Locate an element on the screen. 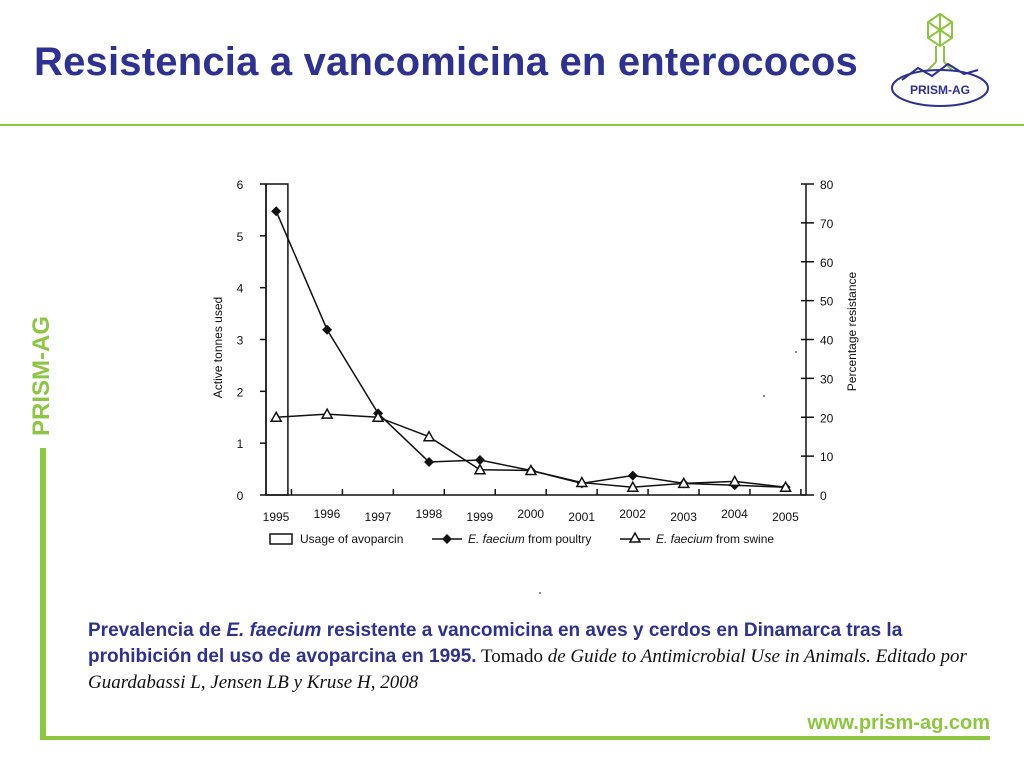  x-tick-label: 1996 is located at coordinates (327, 514).